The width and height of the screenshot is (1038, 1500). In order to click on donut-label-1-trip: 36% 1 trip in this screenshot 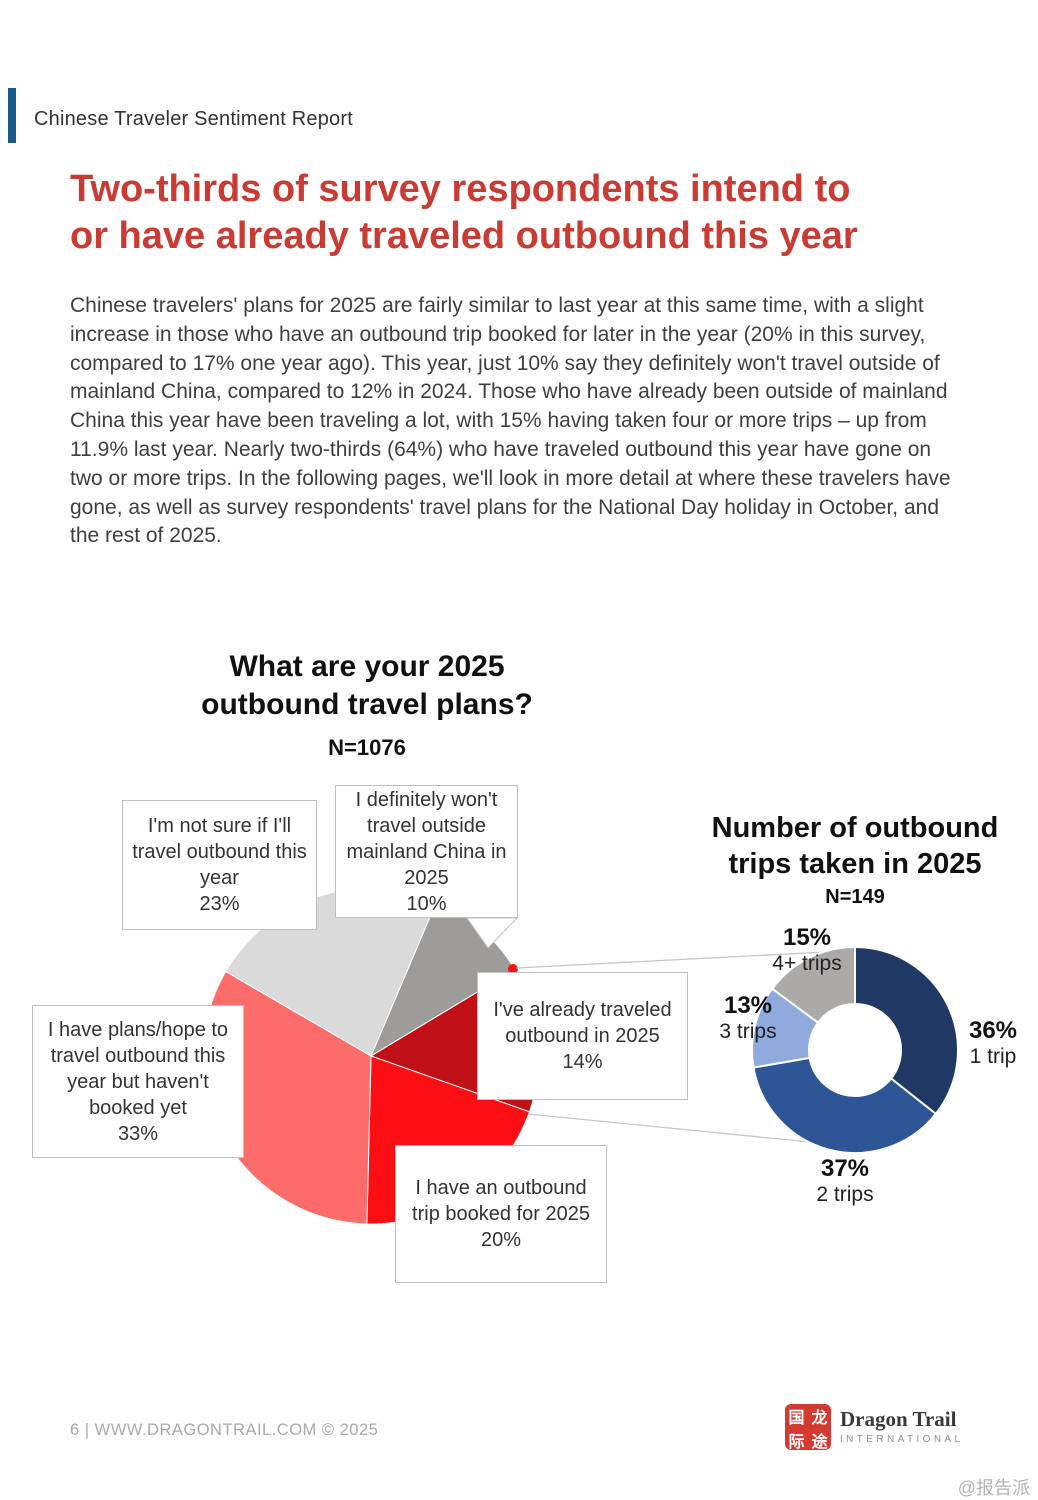, I will do `click(983, 1044)`.